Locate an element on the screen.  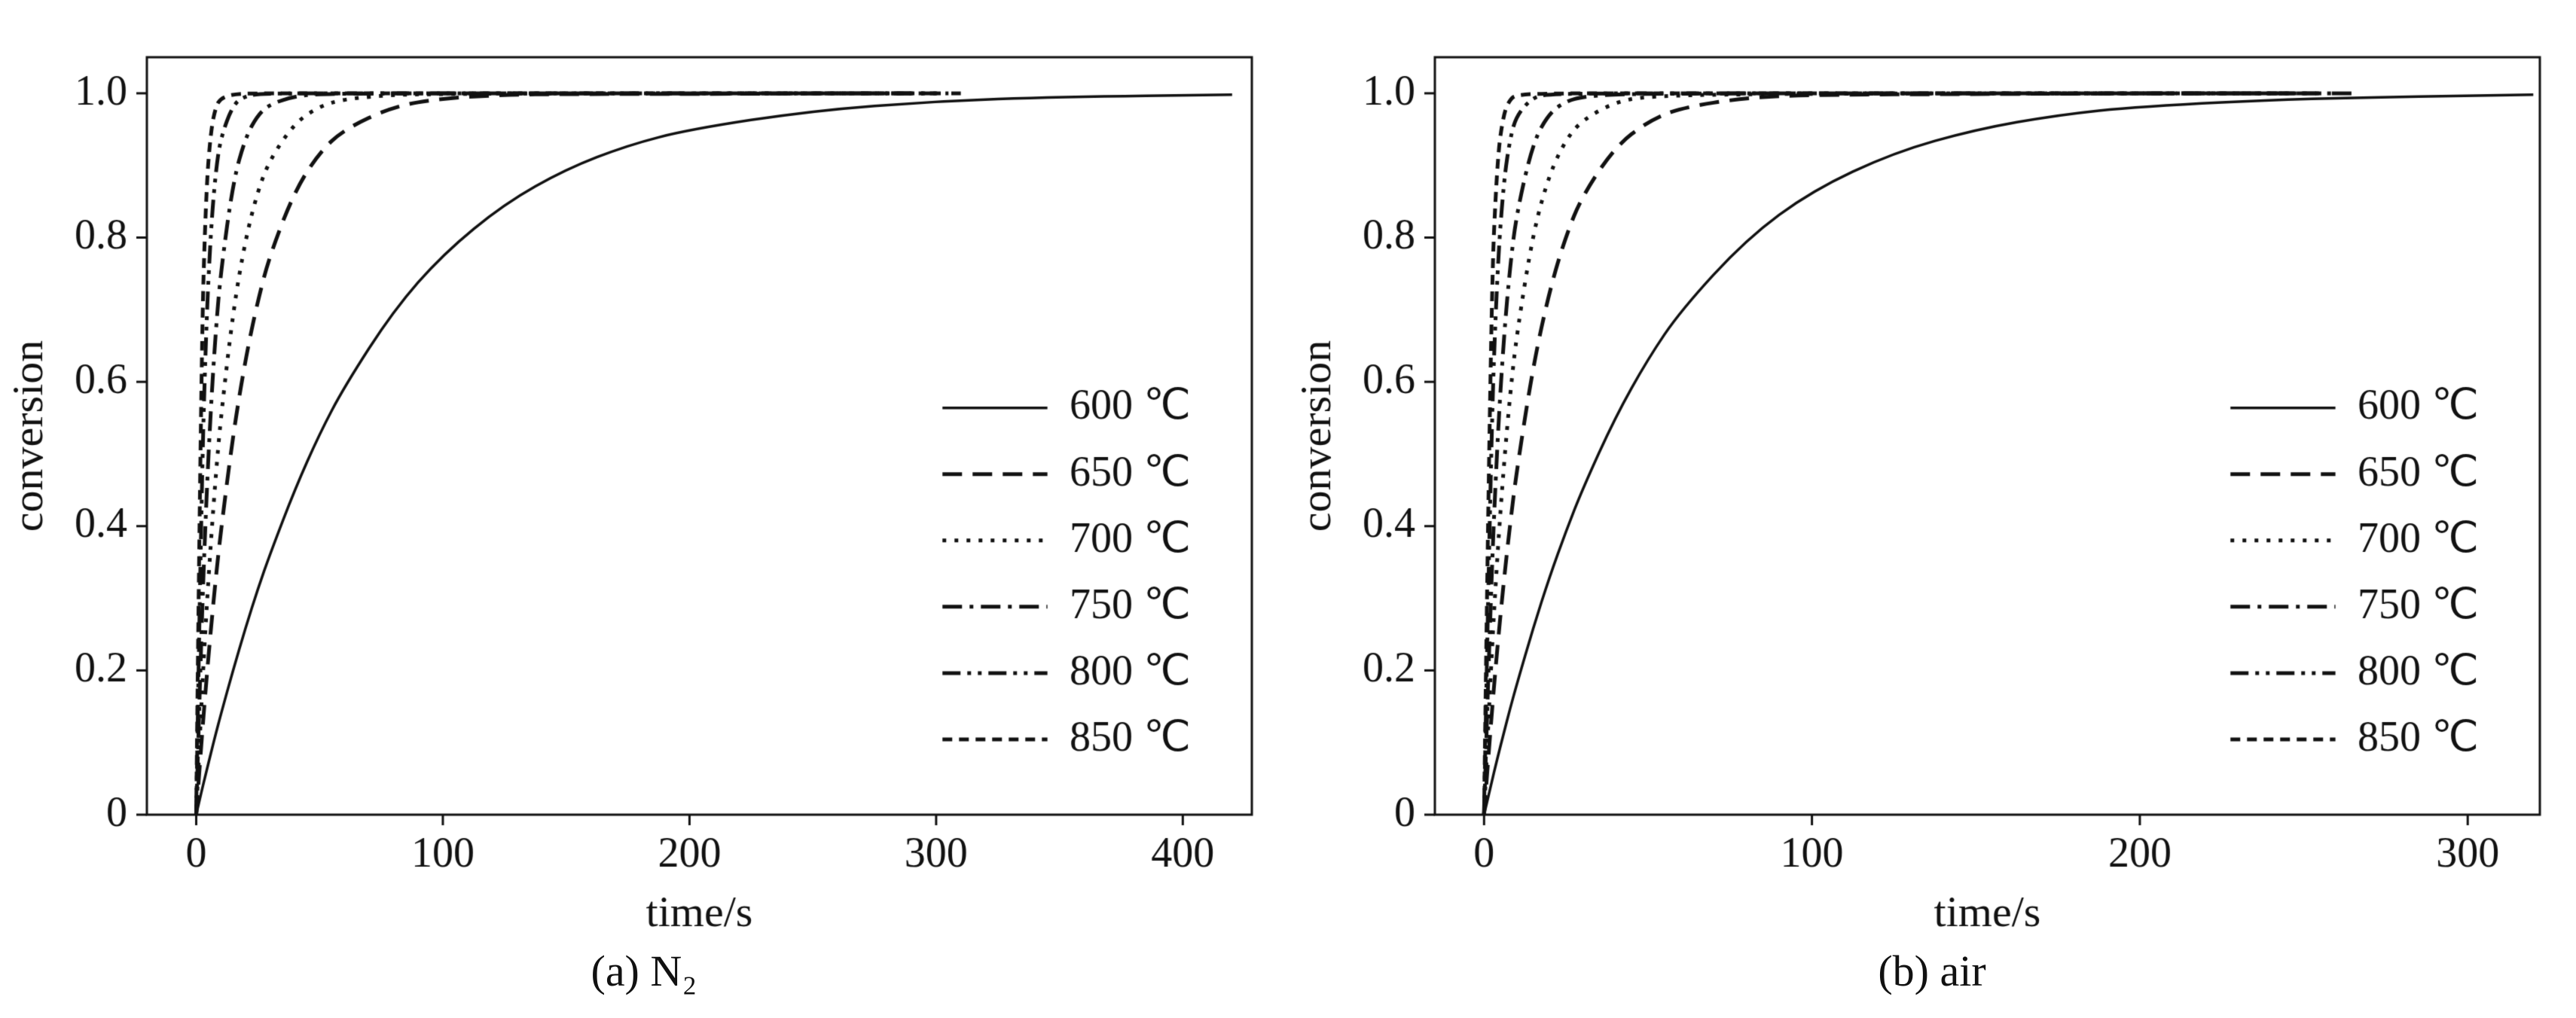
chart-b-caption: (b) air is located at coordinates (1932, 970).